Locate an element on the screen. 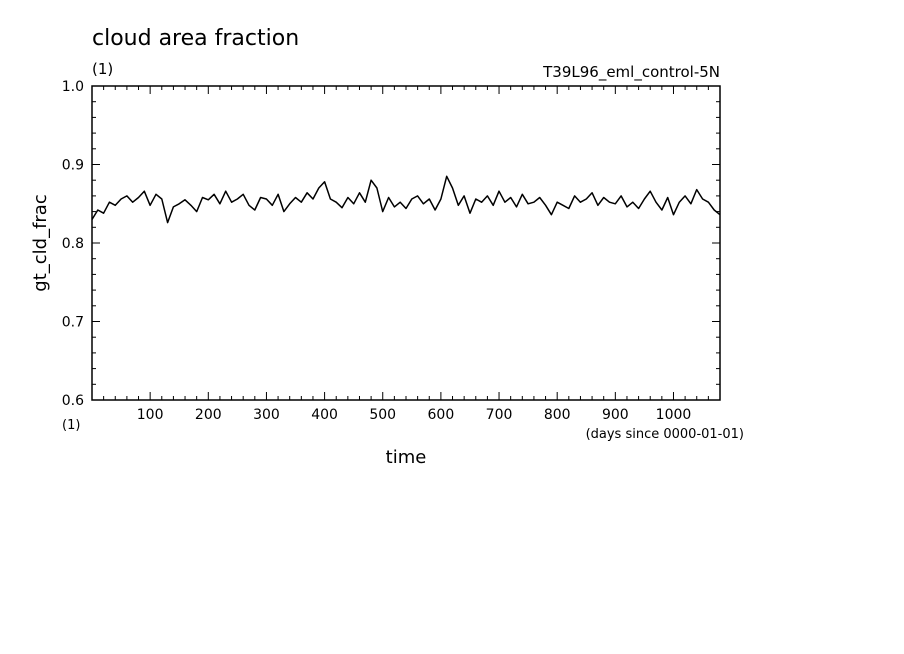 This screenshot has height=654, width=904. chart-title: cloud area fraction is located at coordinates (195, 38).